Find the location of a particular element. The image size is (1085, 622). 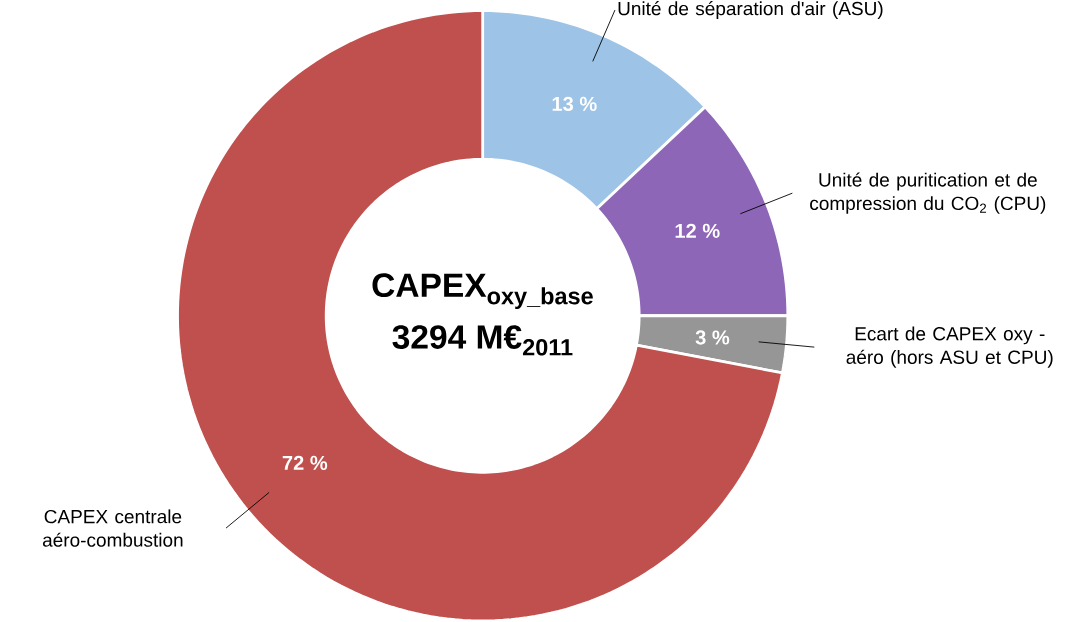

text: 3294 M€$_{2011}$ is located at coordinates (482, 340).